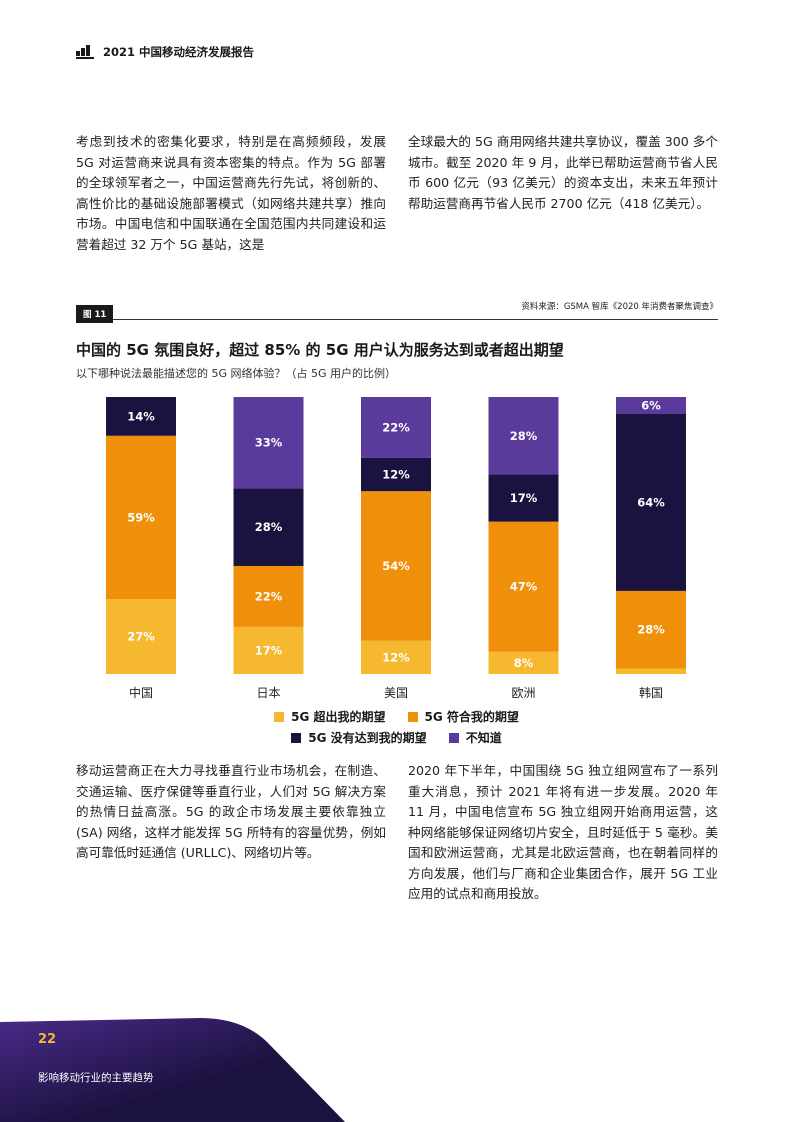  I want to click on report-title: 2021 中国移动经济发展报告, so click(179, 52).